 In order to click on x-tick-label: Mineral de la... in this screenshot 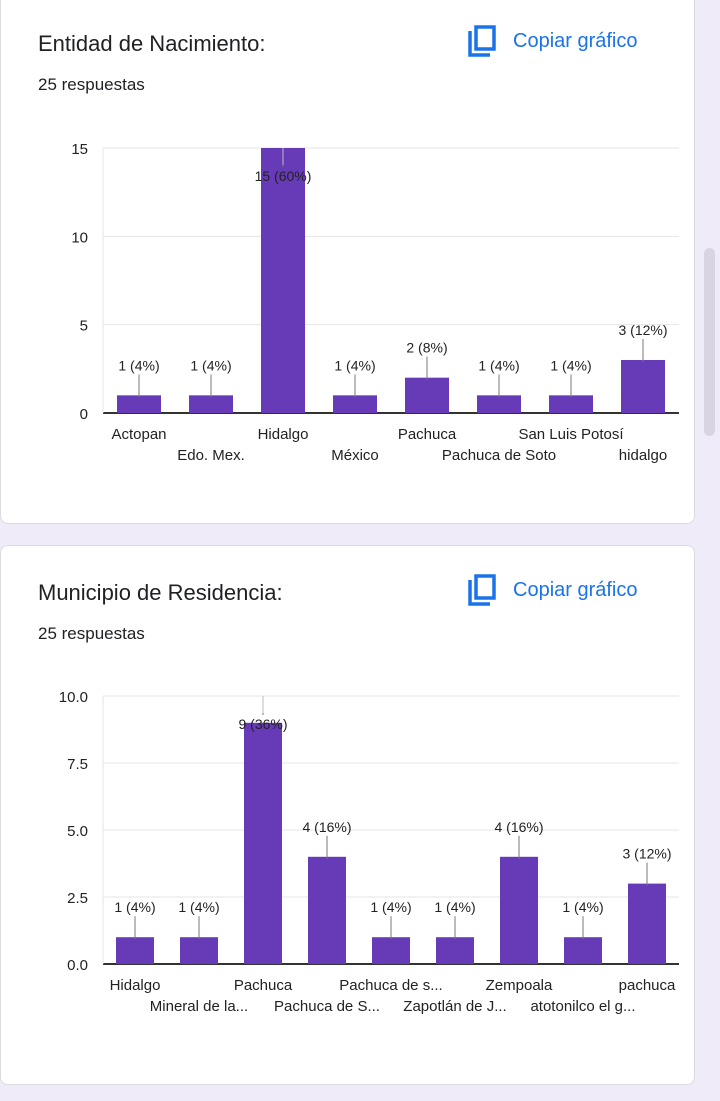, I will do `click(199, 1006)`.